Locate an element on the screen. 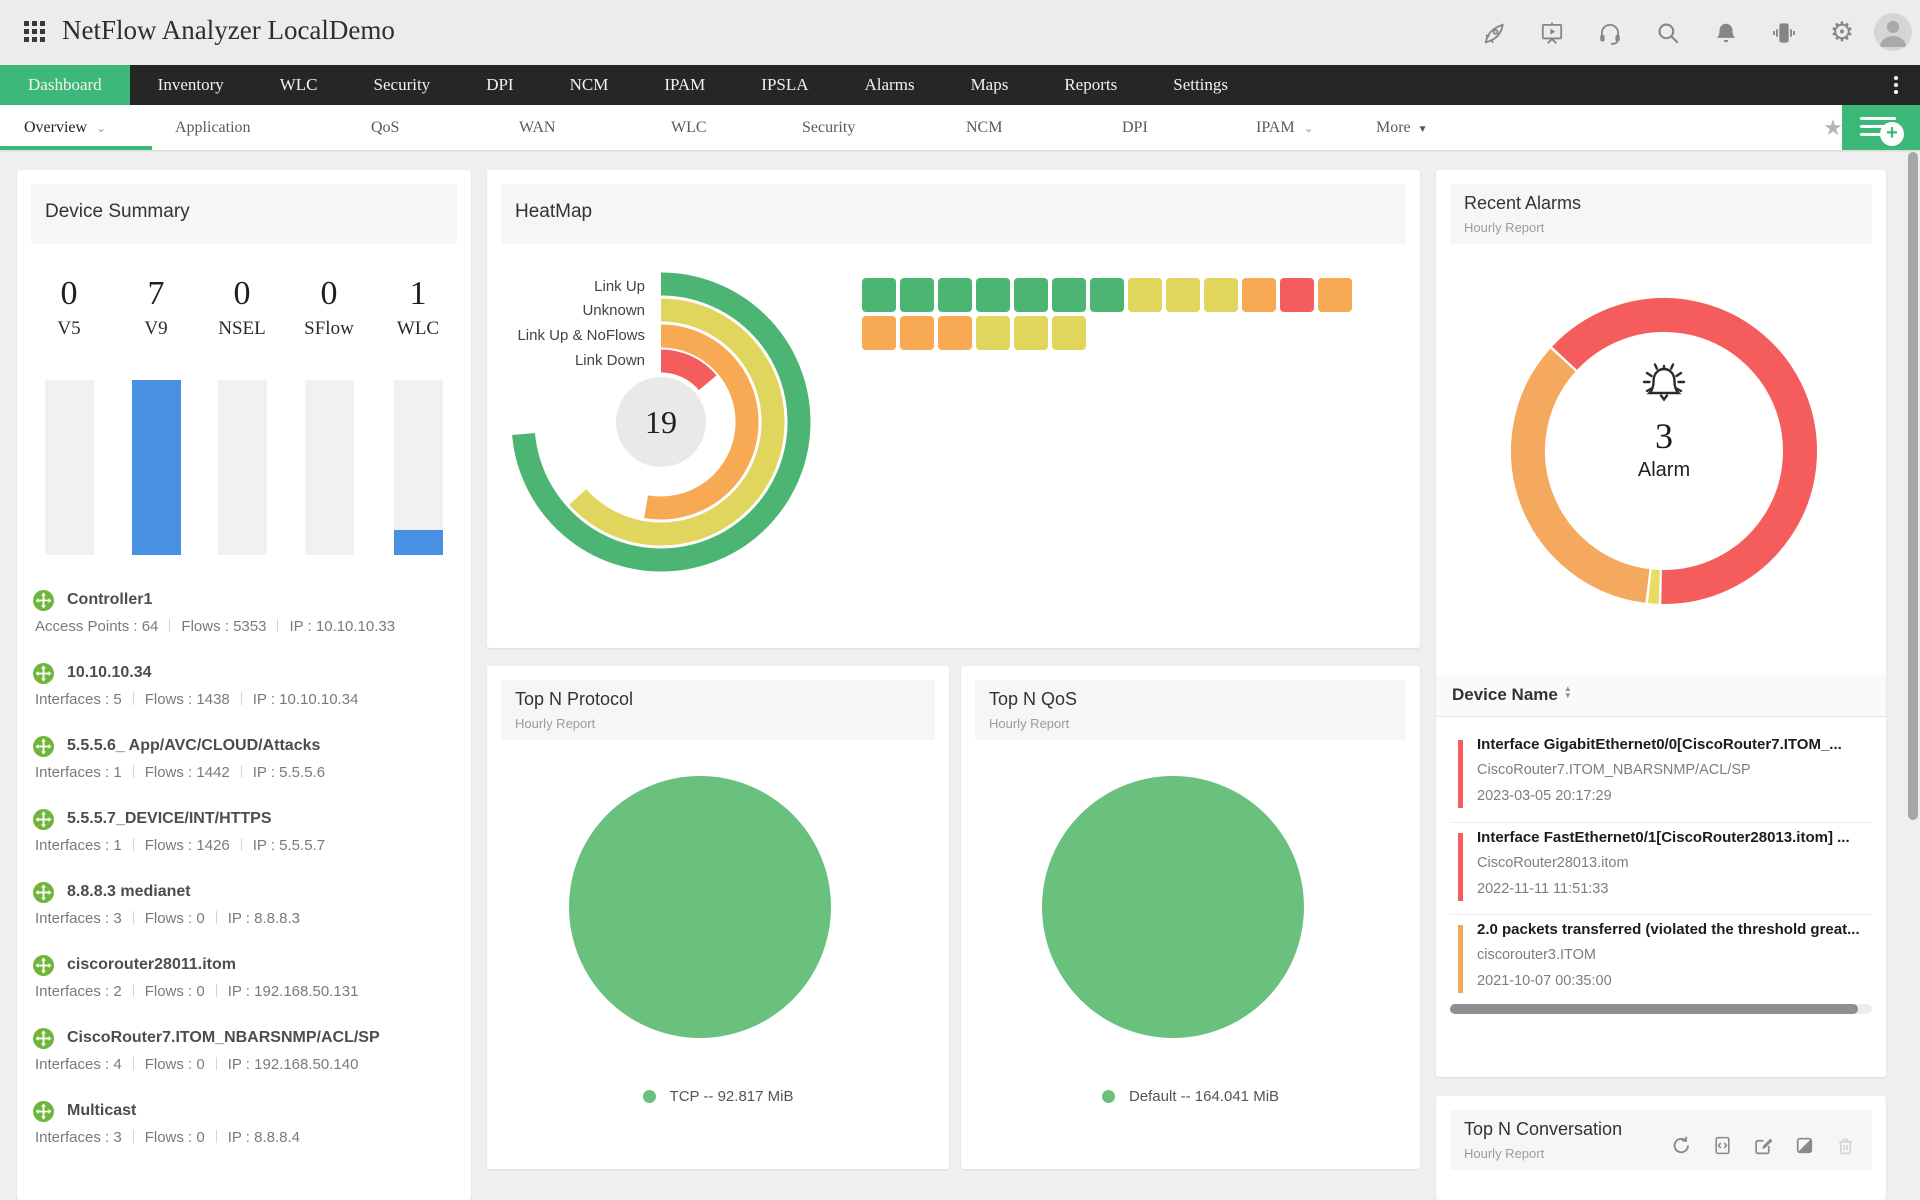  nav-tab-settings: Settings is located at coordinates (1201, 84).